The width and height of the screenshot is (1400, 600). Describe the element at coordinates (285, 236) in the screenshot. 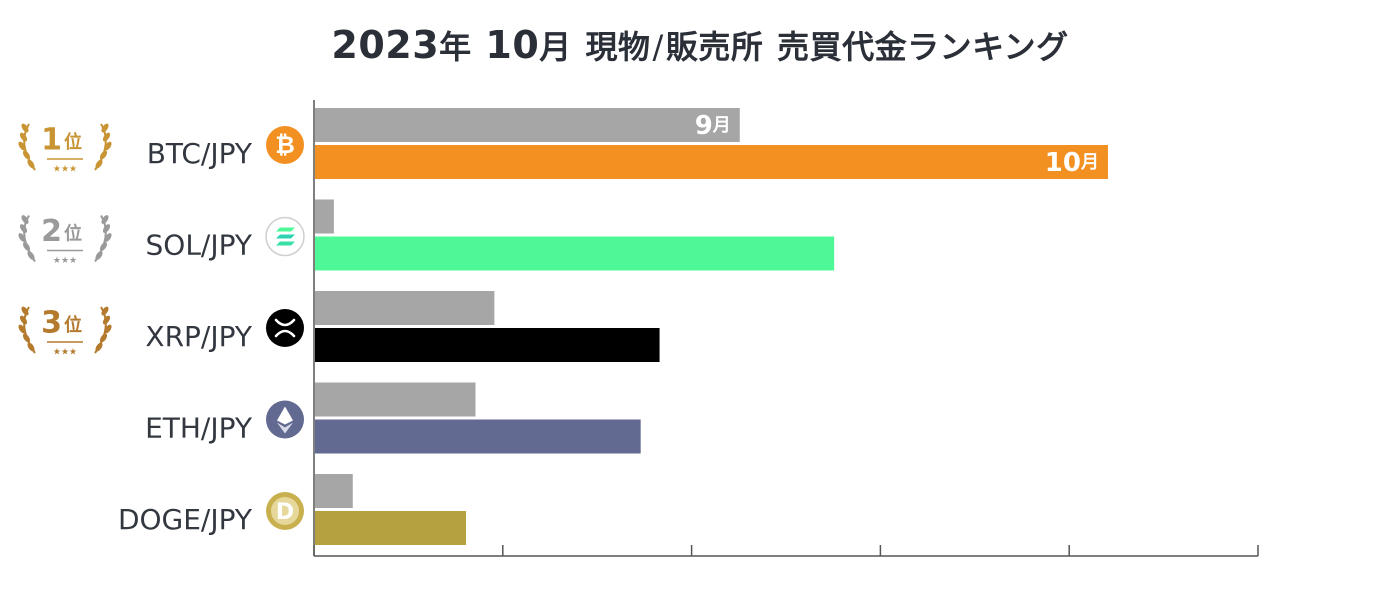

I see `solana-icon` at that location.